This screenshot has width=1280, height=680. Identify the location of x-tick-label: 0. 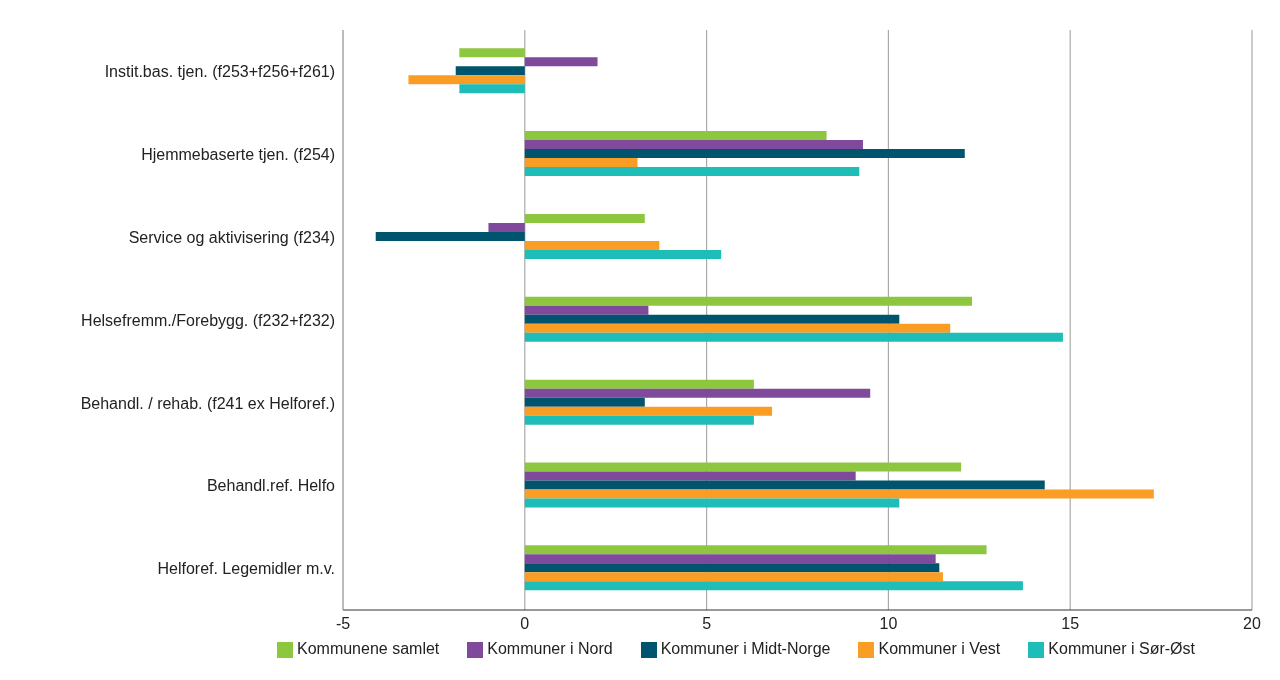
(525, 624).